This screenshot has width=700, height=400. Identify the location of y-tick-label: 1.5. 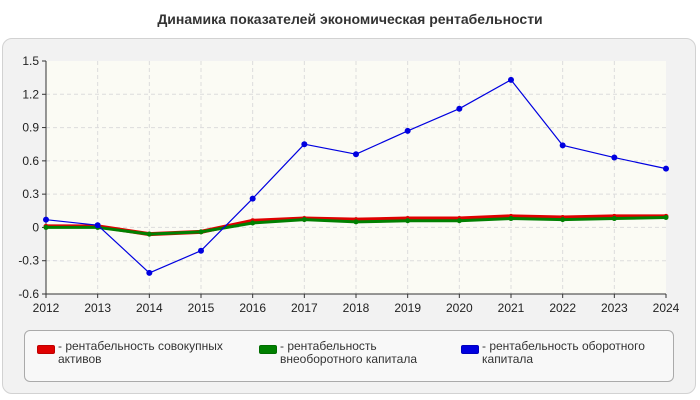
(30, 61).